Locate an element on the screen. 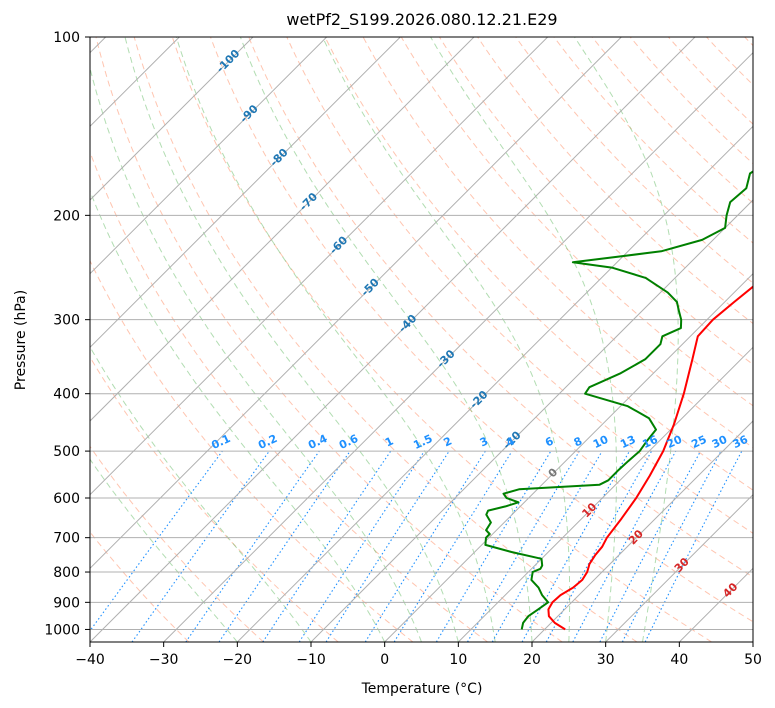  mixing-ratio-label: 0.1 is located at coordinates (220, 442).